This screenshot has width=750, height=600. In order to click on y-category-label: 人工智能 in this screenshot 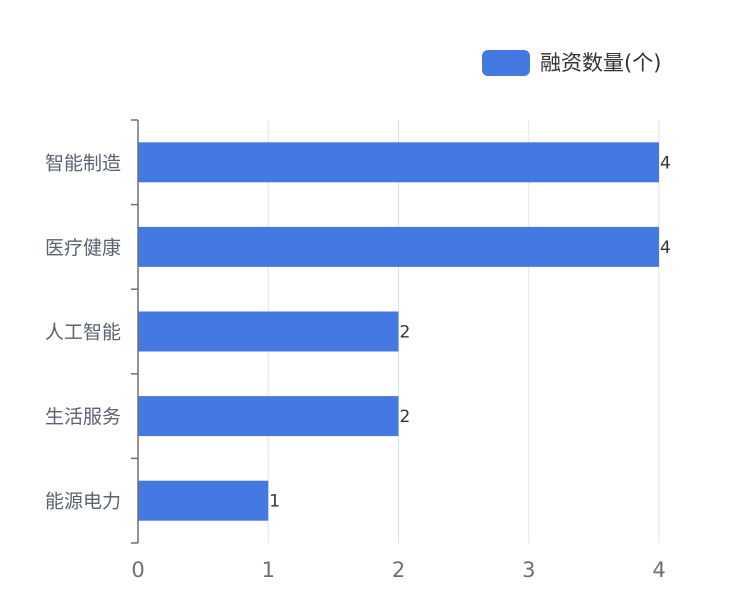, I will do `click(83, 333)`.